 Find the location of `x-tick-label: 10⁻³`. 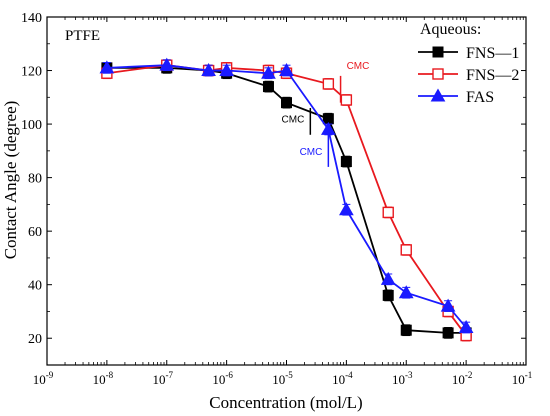

x-tick-label: 10⁻³ is located at coordinates (402, 378).